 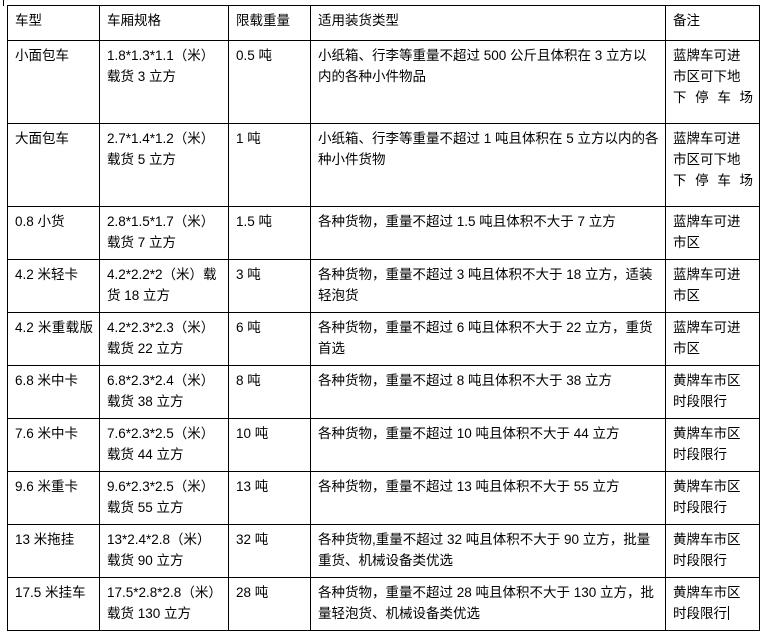 What do you see at coordinates (164, 498) in the screenshot?
I see `cell-spec: 9.6*2.3*2.5（米）载货 55 立方` at bounding box center [164, 498].